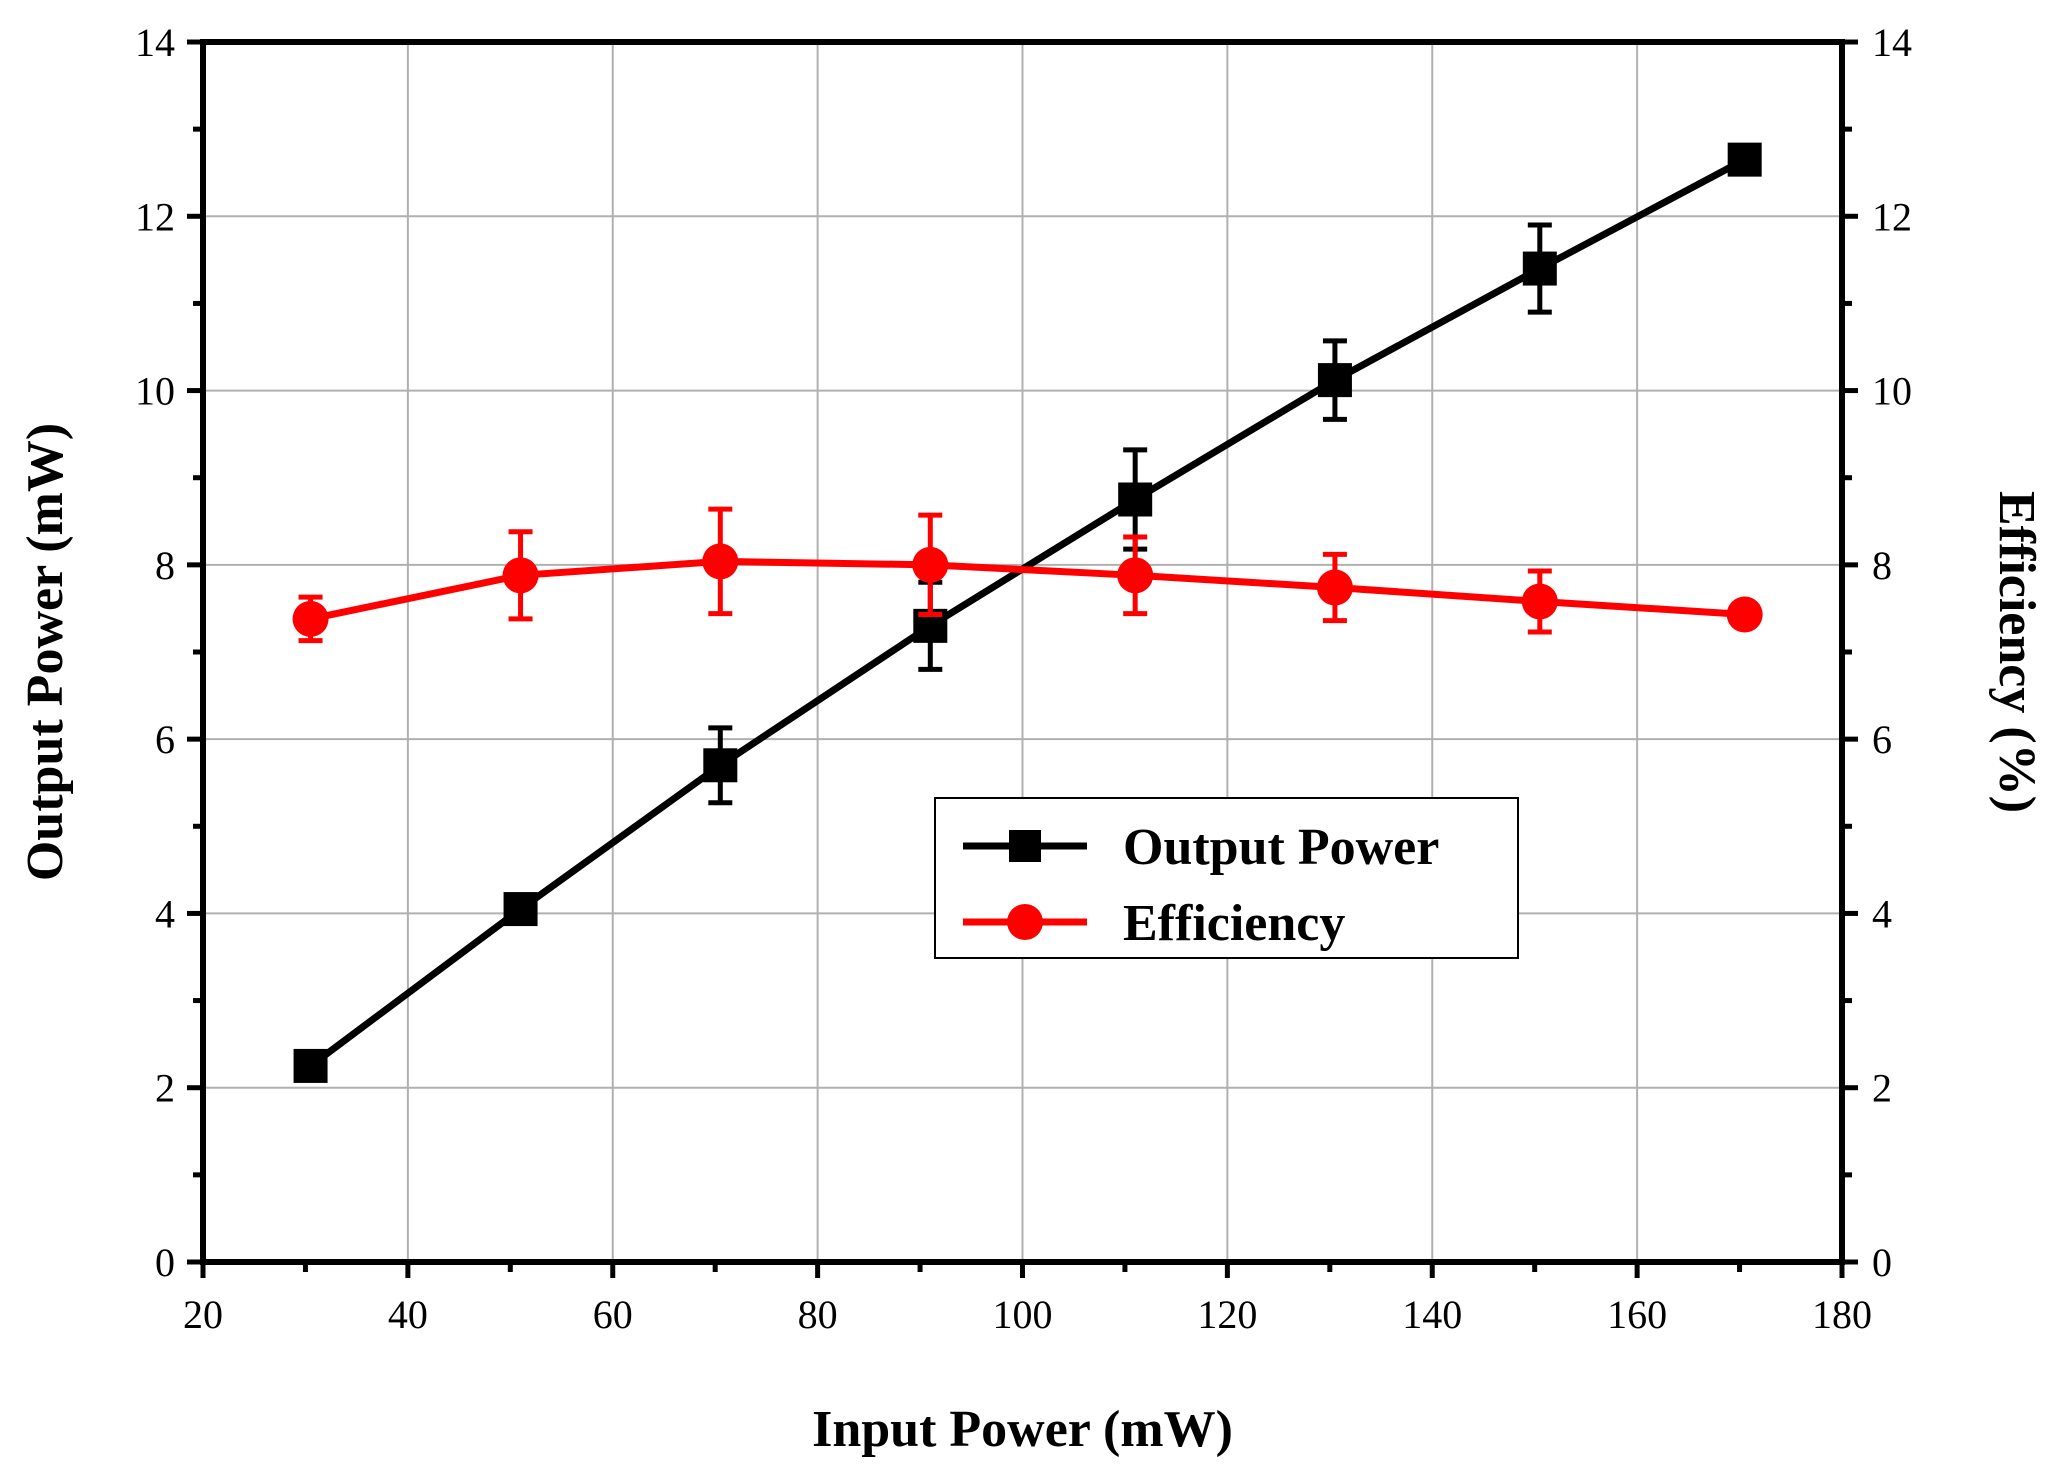 Image resolution: width=2046 pixels, height=1476 pixels. I want to click on x-tick-label: 80, so click(818, 1314).